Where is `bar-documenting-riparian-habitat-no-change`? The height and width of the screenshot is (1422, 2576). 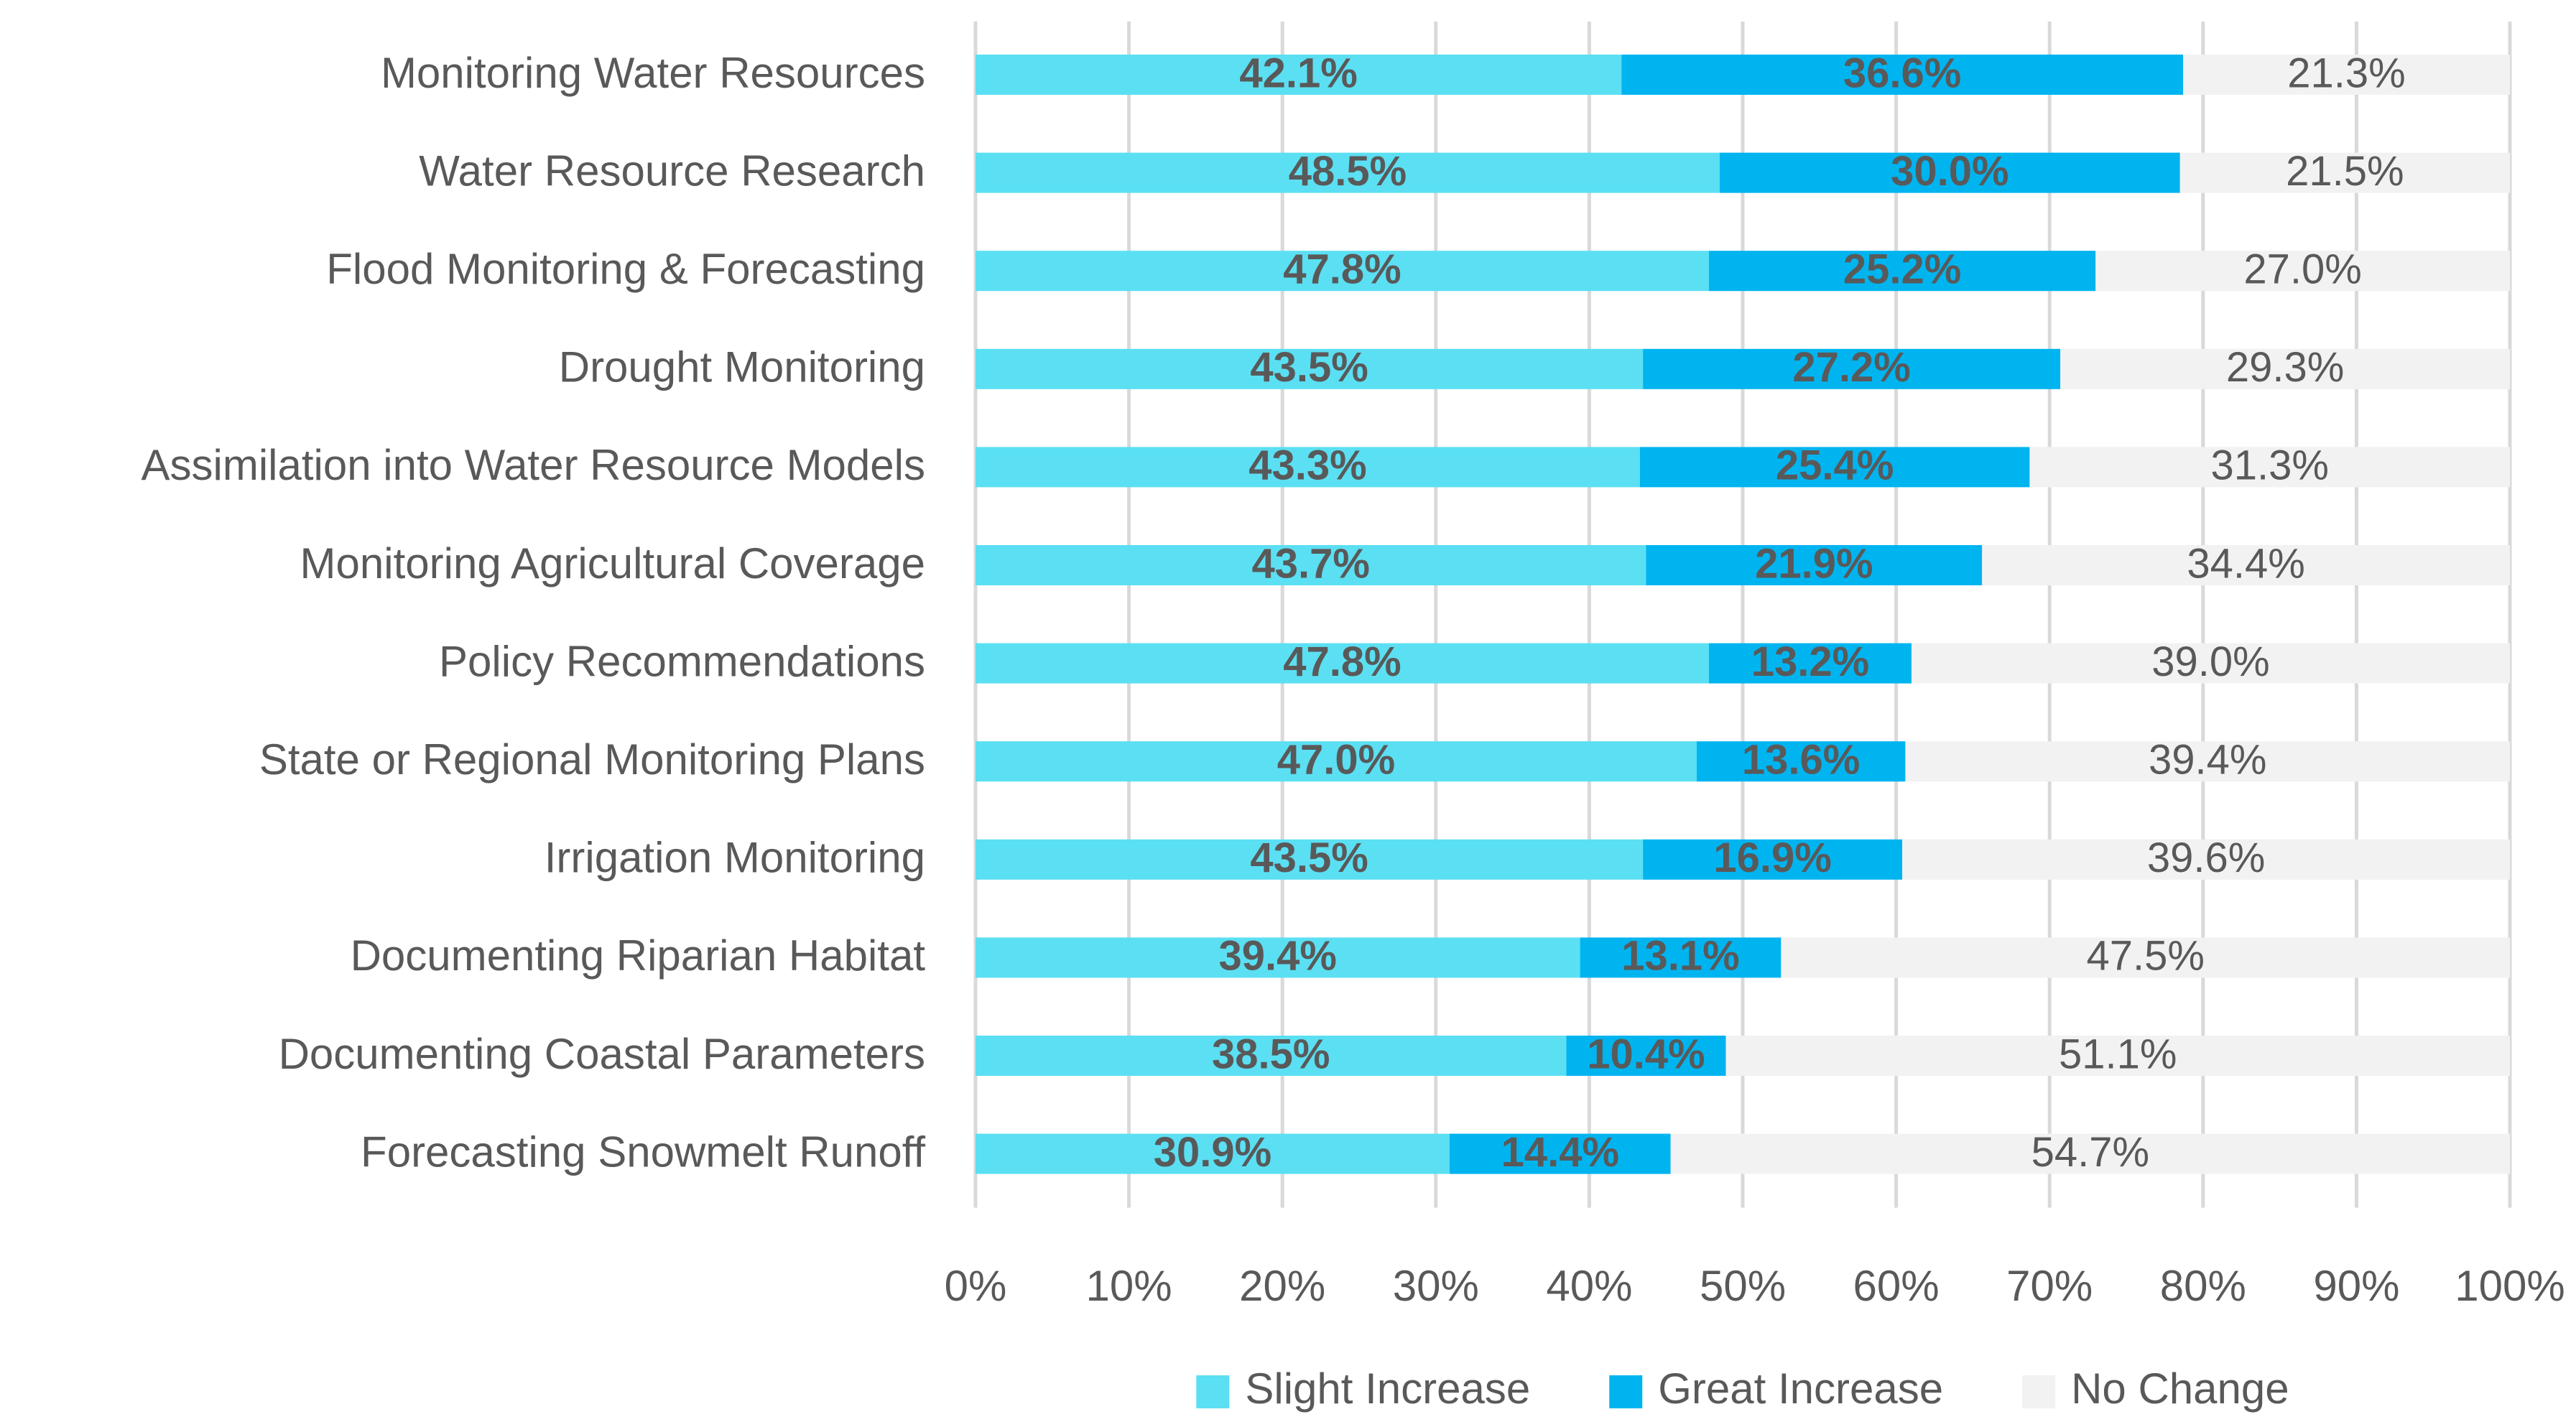 bar-documenting-riparian-habitat-no-change is located at coordinates (2145, 957).